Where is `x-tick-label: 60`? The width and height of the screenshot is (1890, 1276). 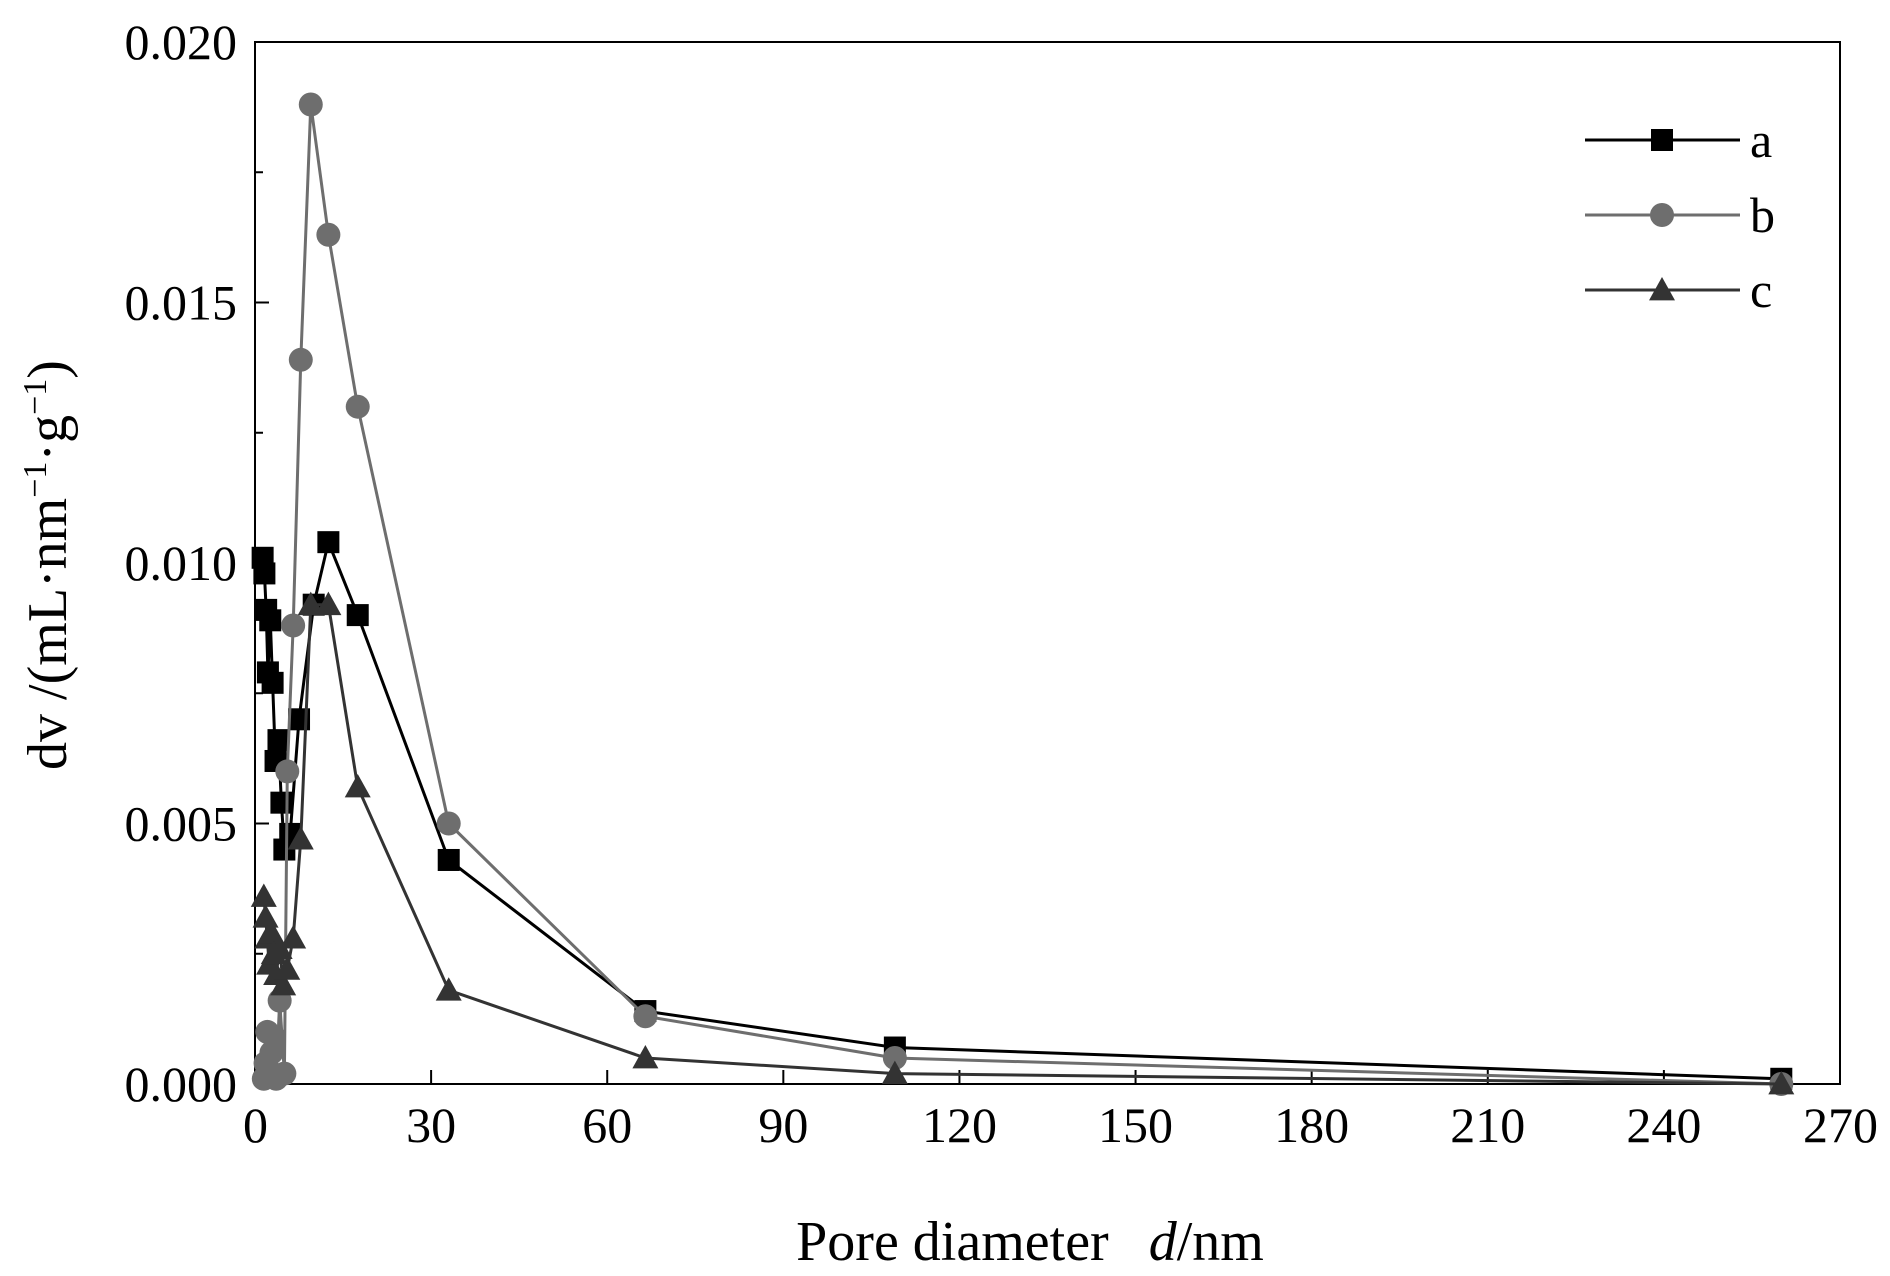
x-tick-label: 60 is located at coordinates (607, 1125).